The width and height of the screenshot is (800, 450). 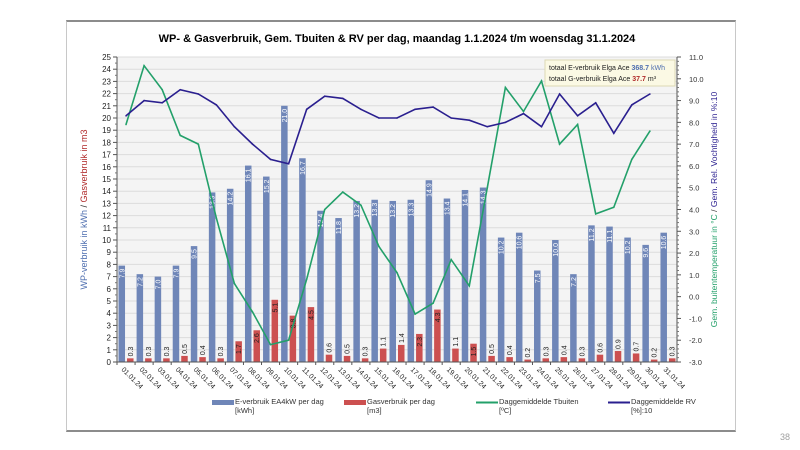 I want to click on g-bar-label: 2.6, so click(x=257, y=338).